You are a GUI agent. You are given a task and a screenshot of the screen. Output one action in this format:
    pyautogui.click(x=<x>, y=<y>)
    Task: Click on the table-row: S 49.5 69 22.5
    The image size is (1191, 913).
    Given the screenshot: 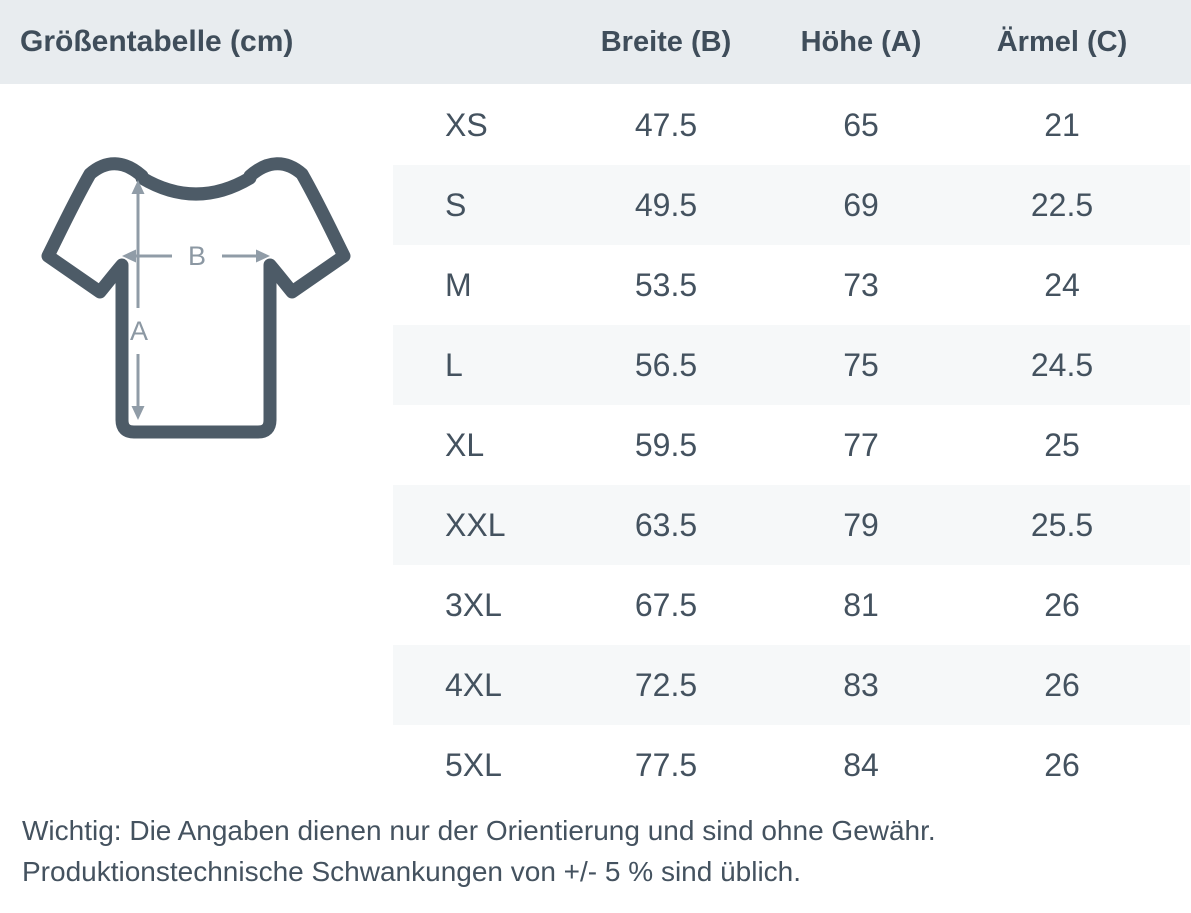 What is the action you would take?
    pyautogui.click(x=791, y=205)
    